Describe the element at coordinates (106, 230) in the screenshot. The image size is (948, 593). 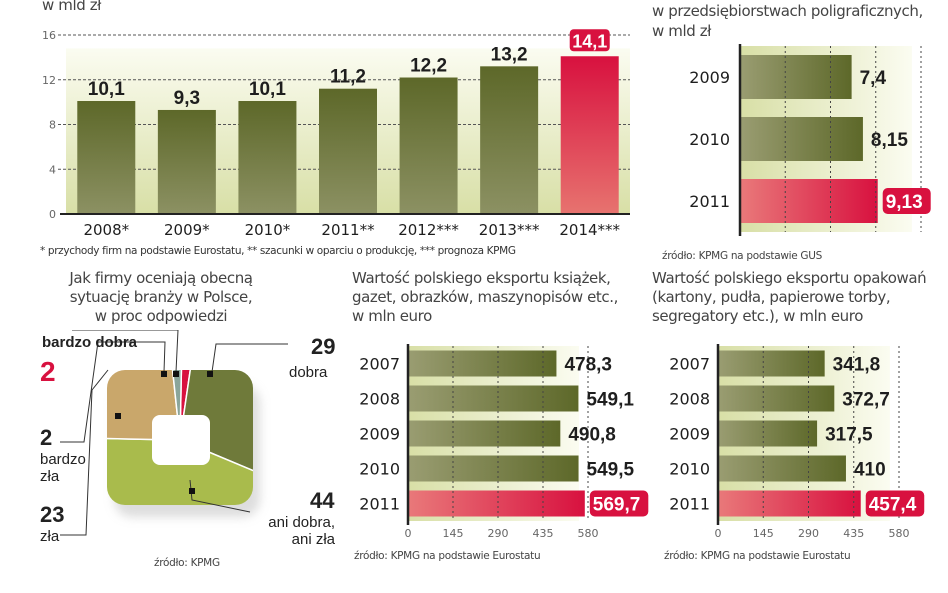
I see `x-tick-label: 2008*` at that location.